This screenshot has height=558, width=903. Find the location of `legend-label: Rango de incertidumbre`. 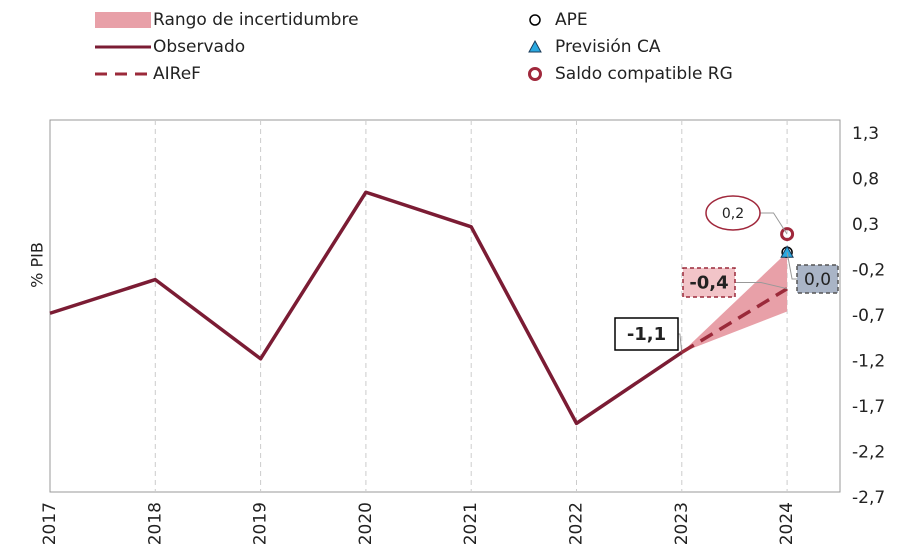

legend-label: Rango de incertidumbre is located at coordinates (256, 20).